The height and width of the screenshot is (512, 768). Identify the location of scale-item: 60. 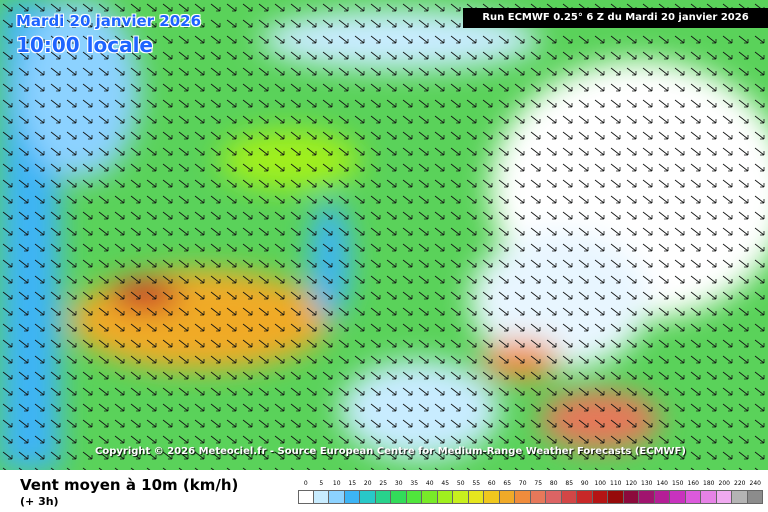
(492, 492).